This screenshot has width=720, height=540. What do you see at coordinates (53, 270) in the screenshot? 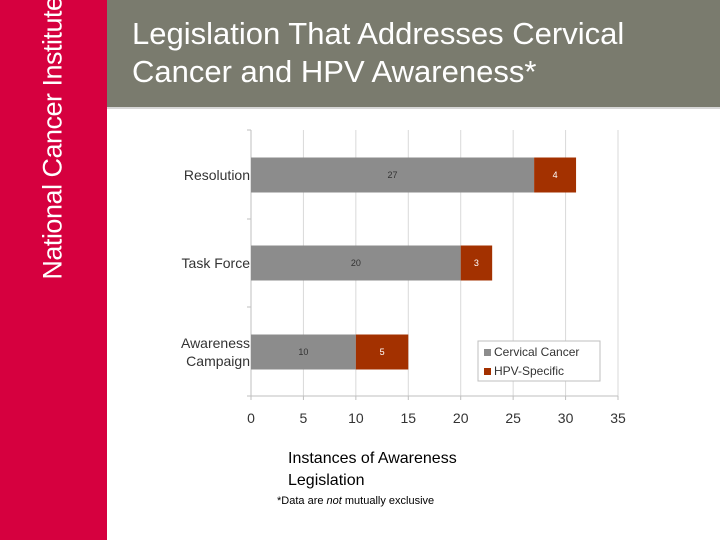
I see `brand-sidebar: National Cancer Institute` at bounding box center [53, 270].